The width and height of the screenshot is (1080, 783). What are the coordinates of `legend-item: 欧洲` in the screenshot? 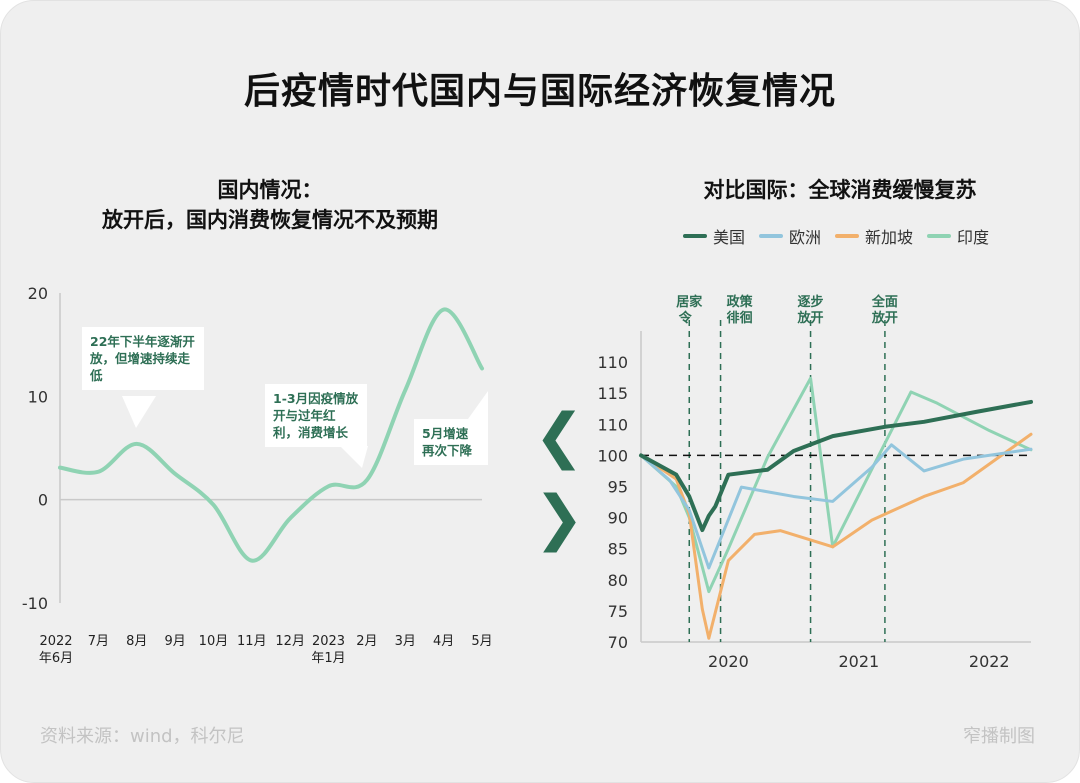 It's located at (790, 236).